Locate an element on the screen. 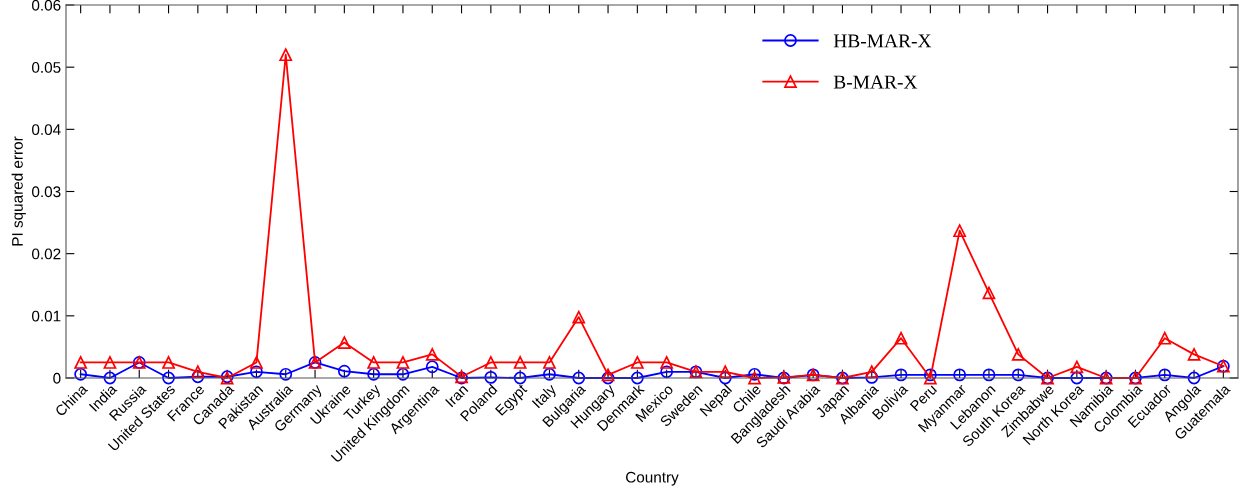 This screenshot has height=486, width=1252. y-tick-label: 0.04 is located at coordinates (46, 130).